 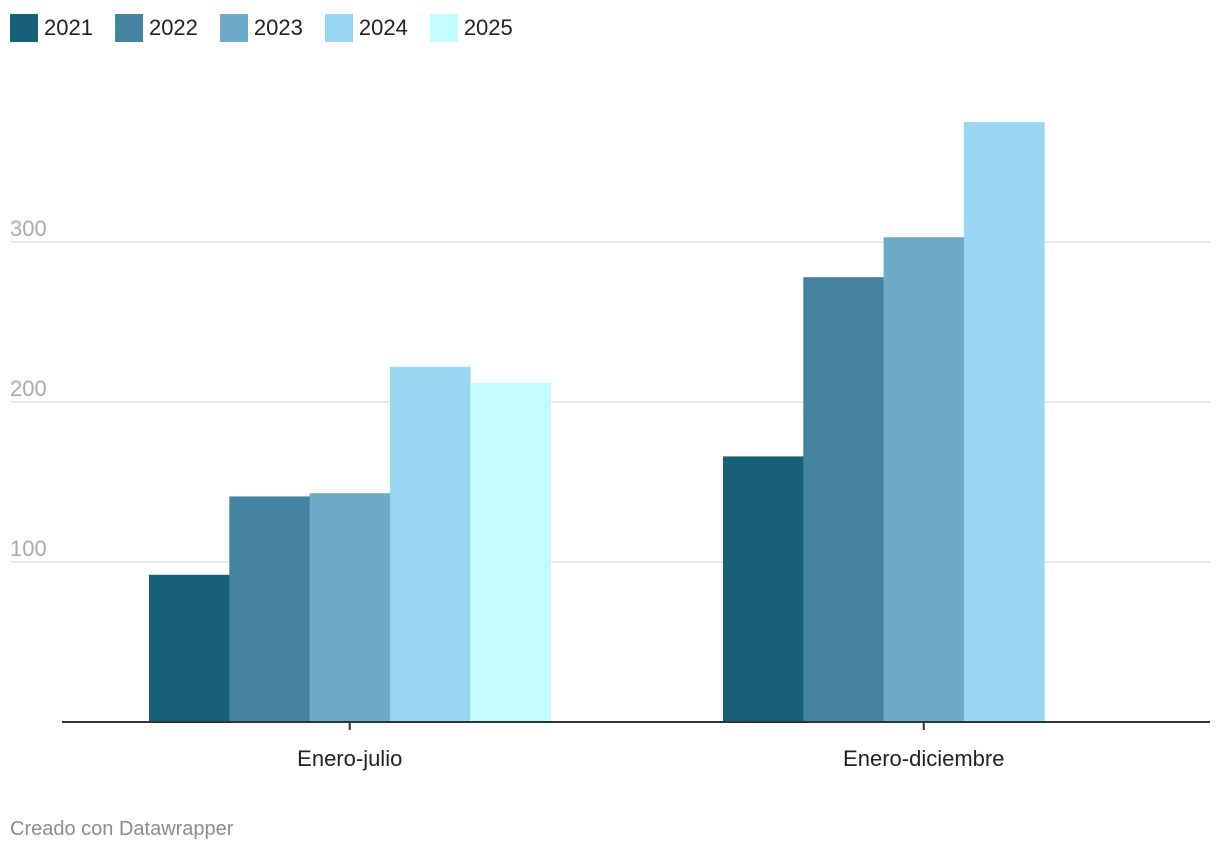 I want to click on legend-item: 2025, so click(x=471, y=28).